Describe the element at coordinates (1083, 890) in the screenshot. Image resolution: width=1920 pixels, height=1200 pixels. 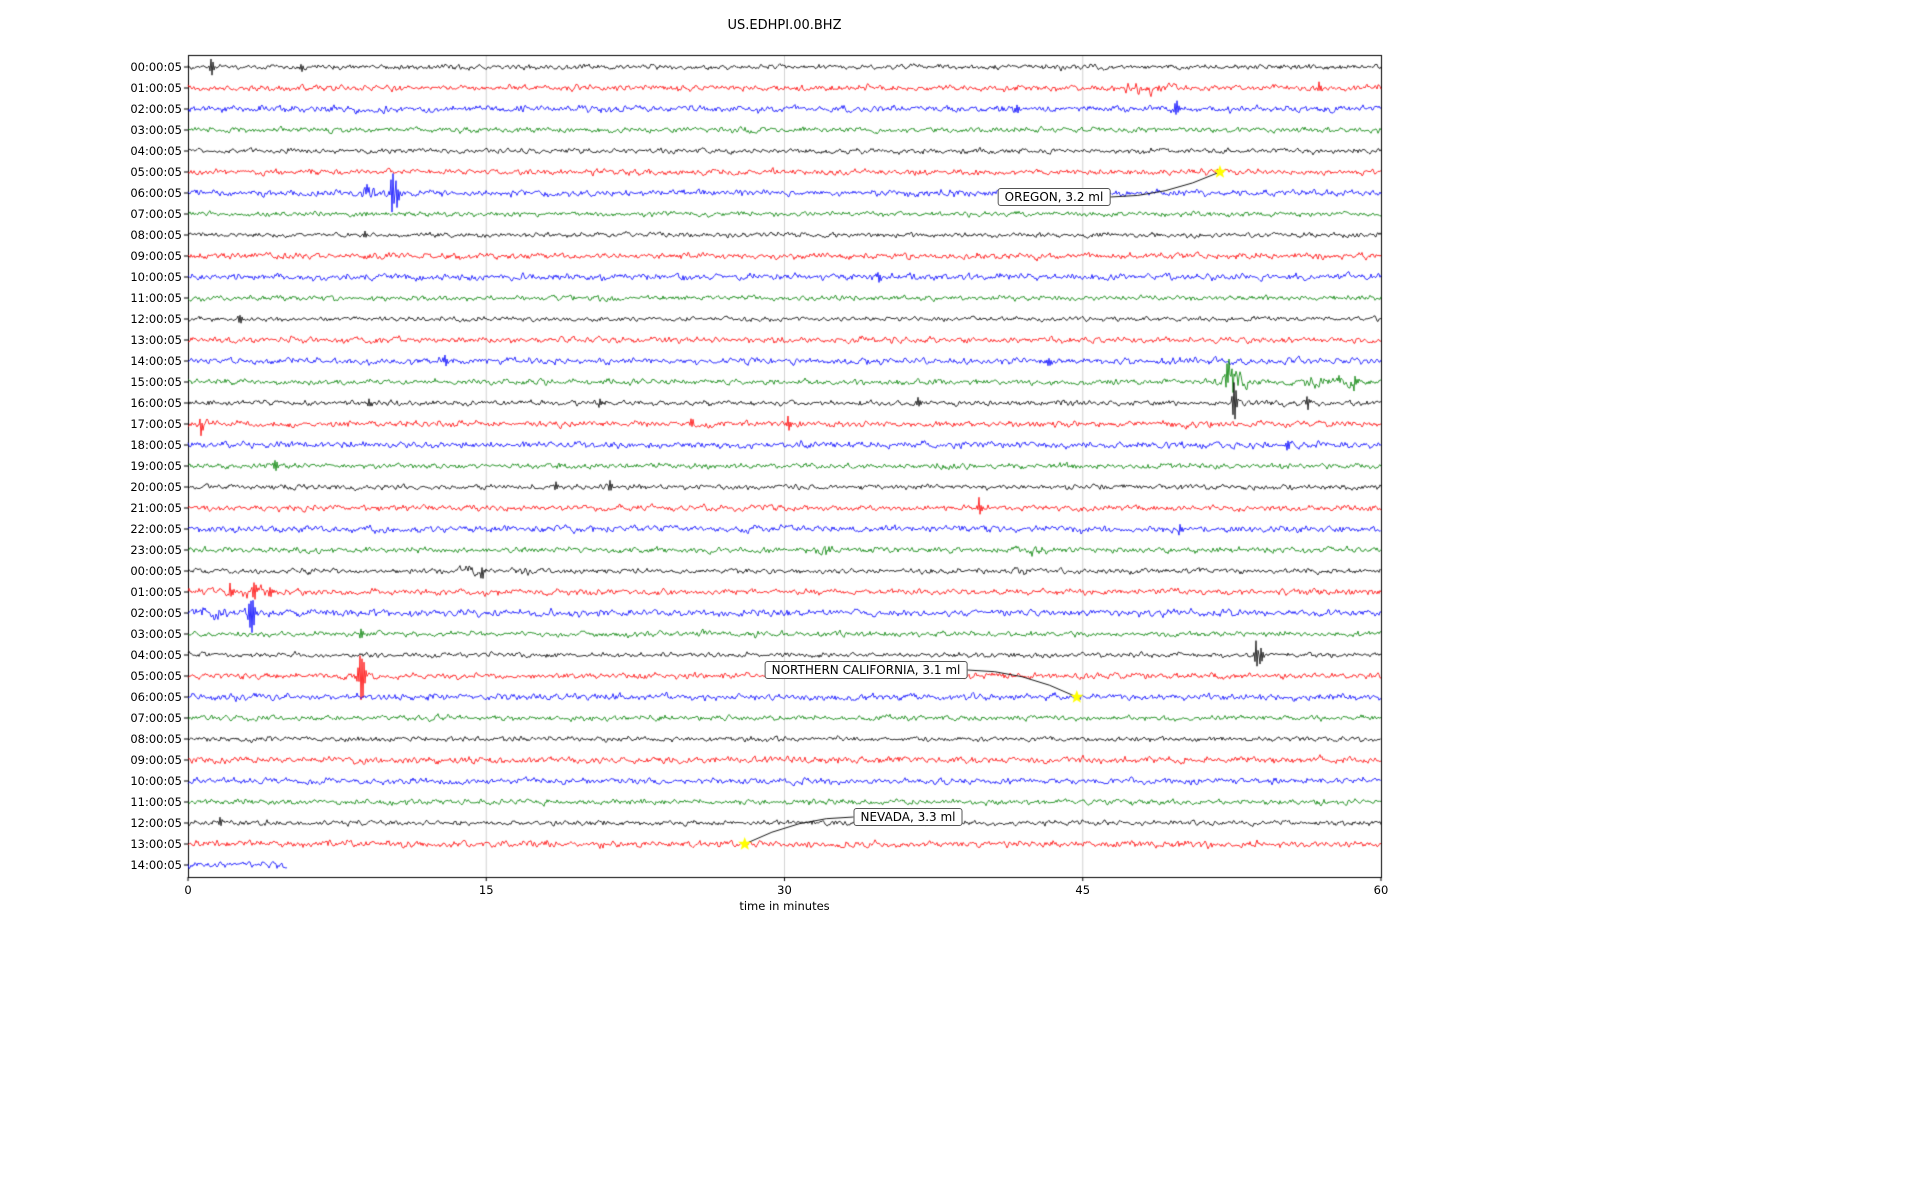
I see `x-tick-label: 45` at that location.